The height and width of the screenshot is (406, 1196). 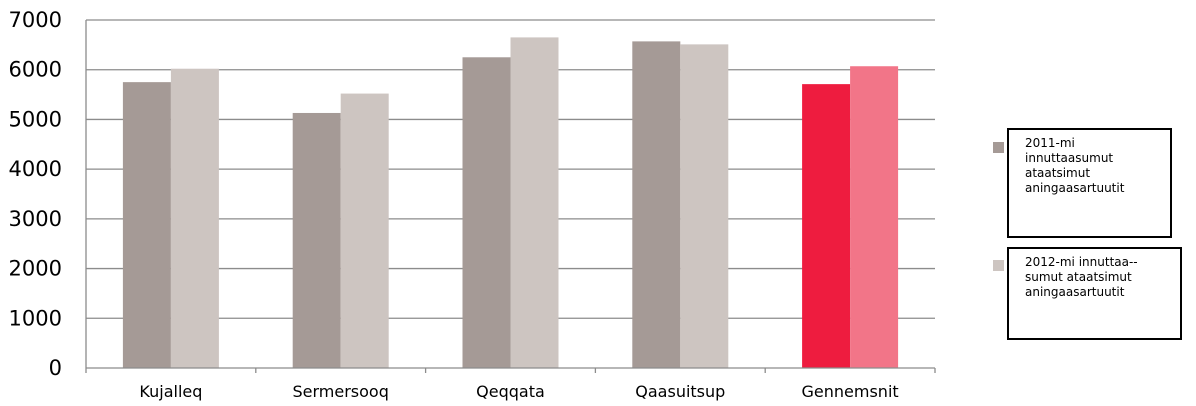 I want to click on y-tick-label: 4000, so click(x=35, y=169).